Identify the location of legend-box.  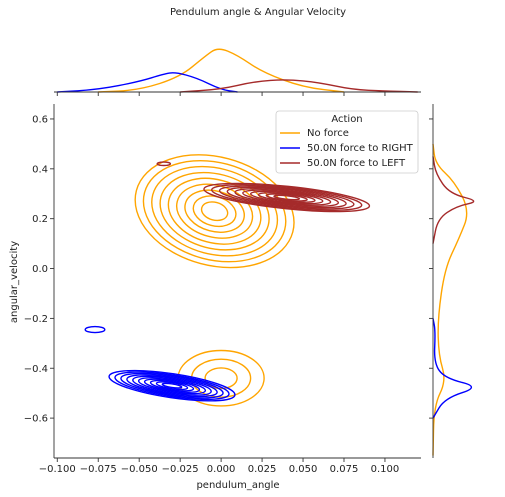
(347, 142).